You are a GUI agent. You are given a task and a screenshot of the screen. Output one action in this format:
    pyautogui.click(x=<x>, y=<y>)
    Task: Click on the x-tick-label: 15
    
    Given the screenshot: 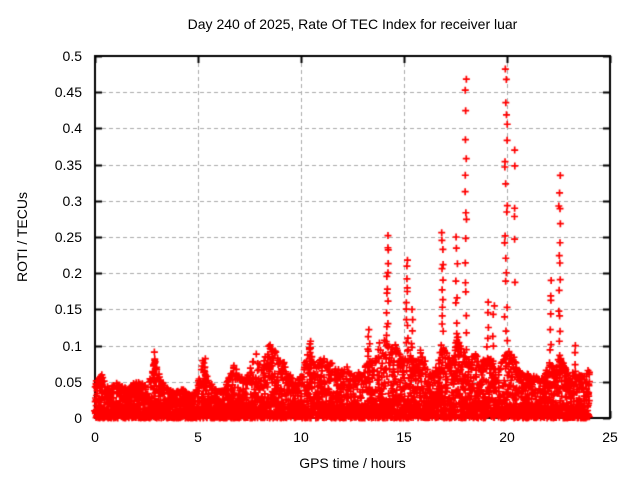 What is the action you would take?
    pyautogui.click(x=404, y=437)
    